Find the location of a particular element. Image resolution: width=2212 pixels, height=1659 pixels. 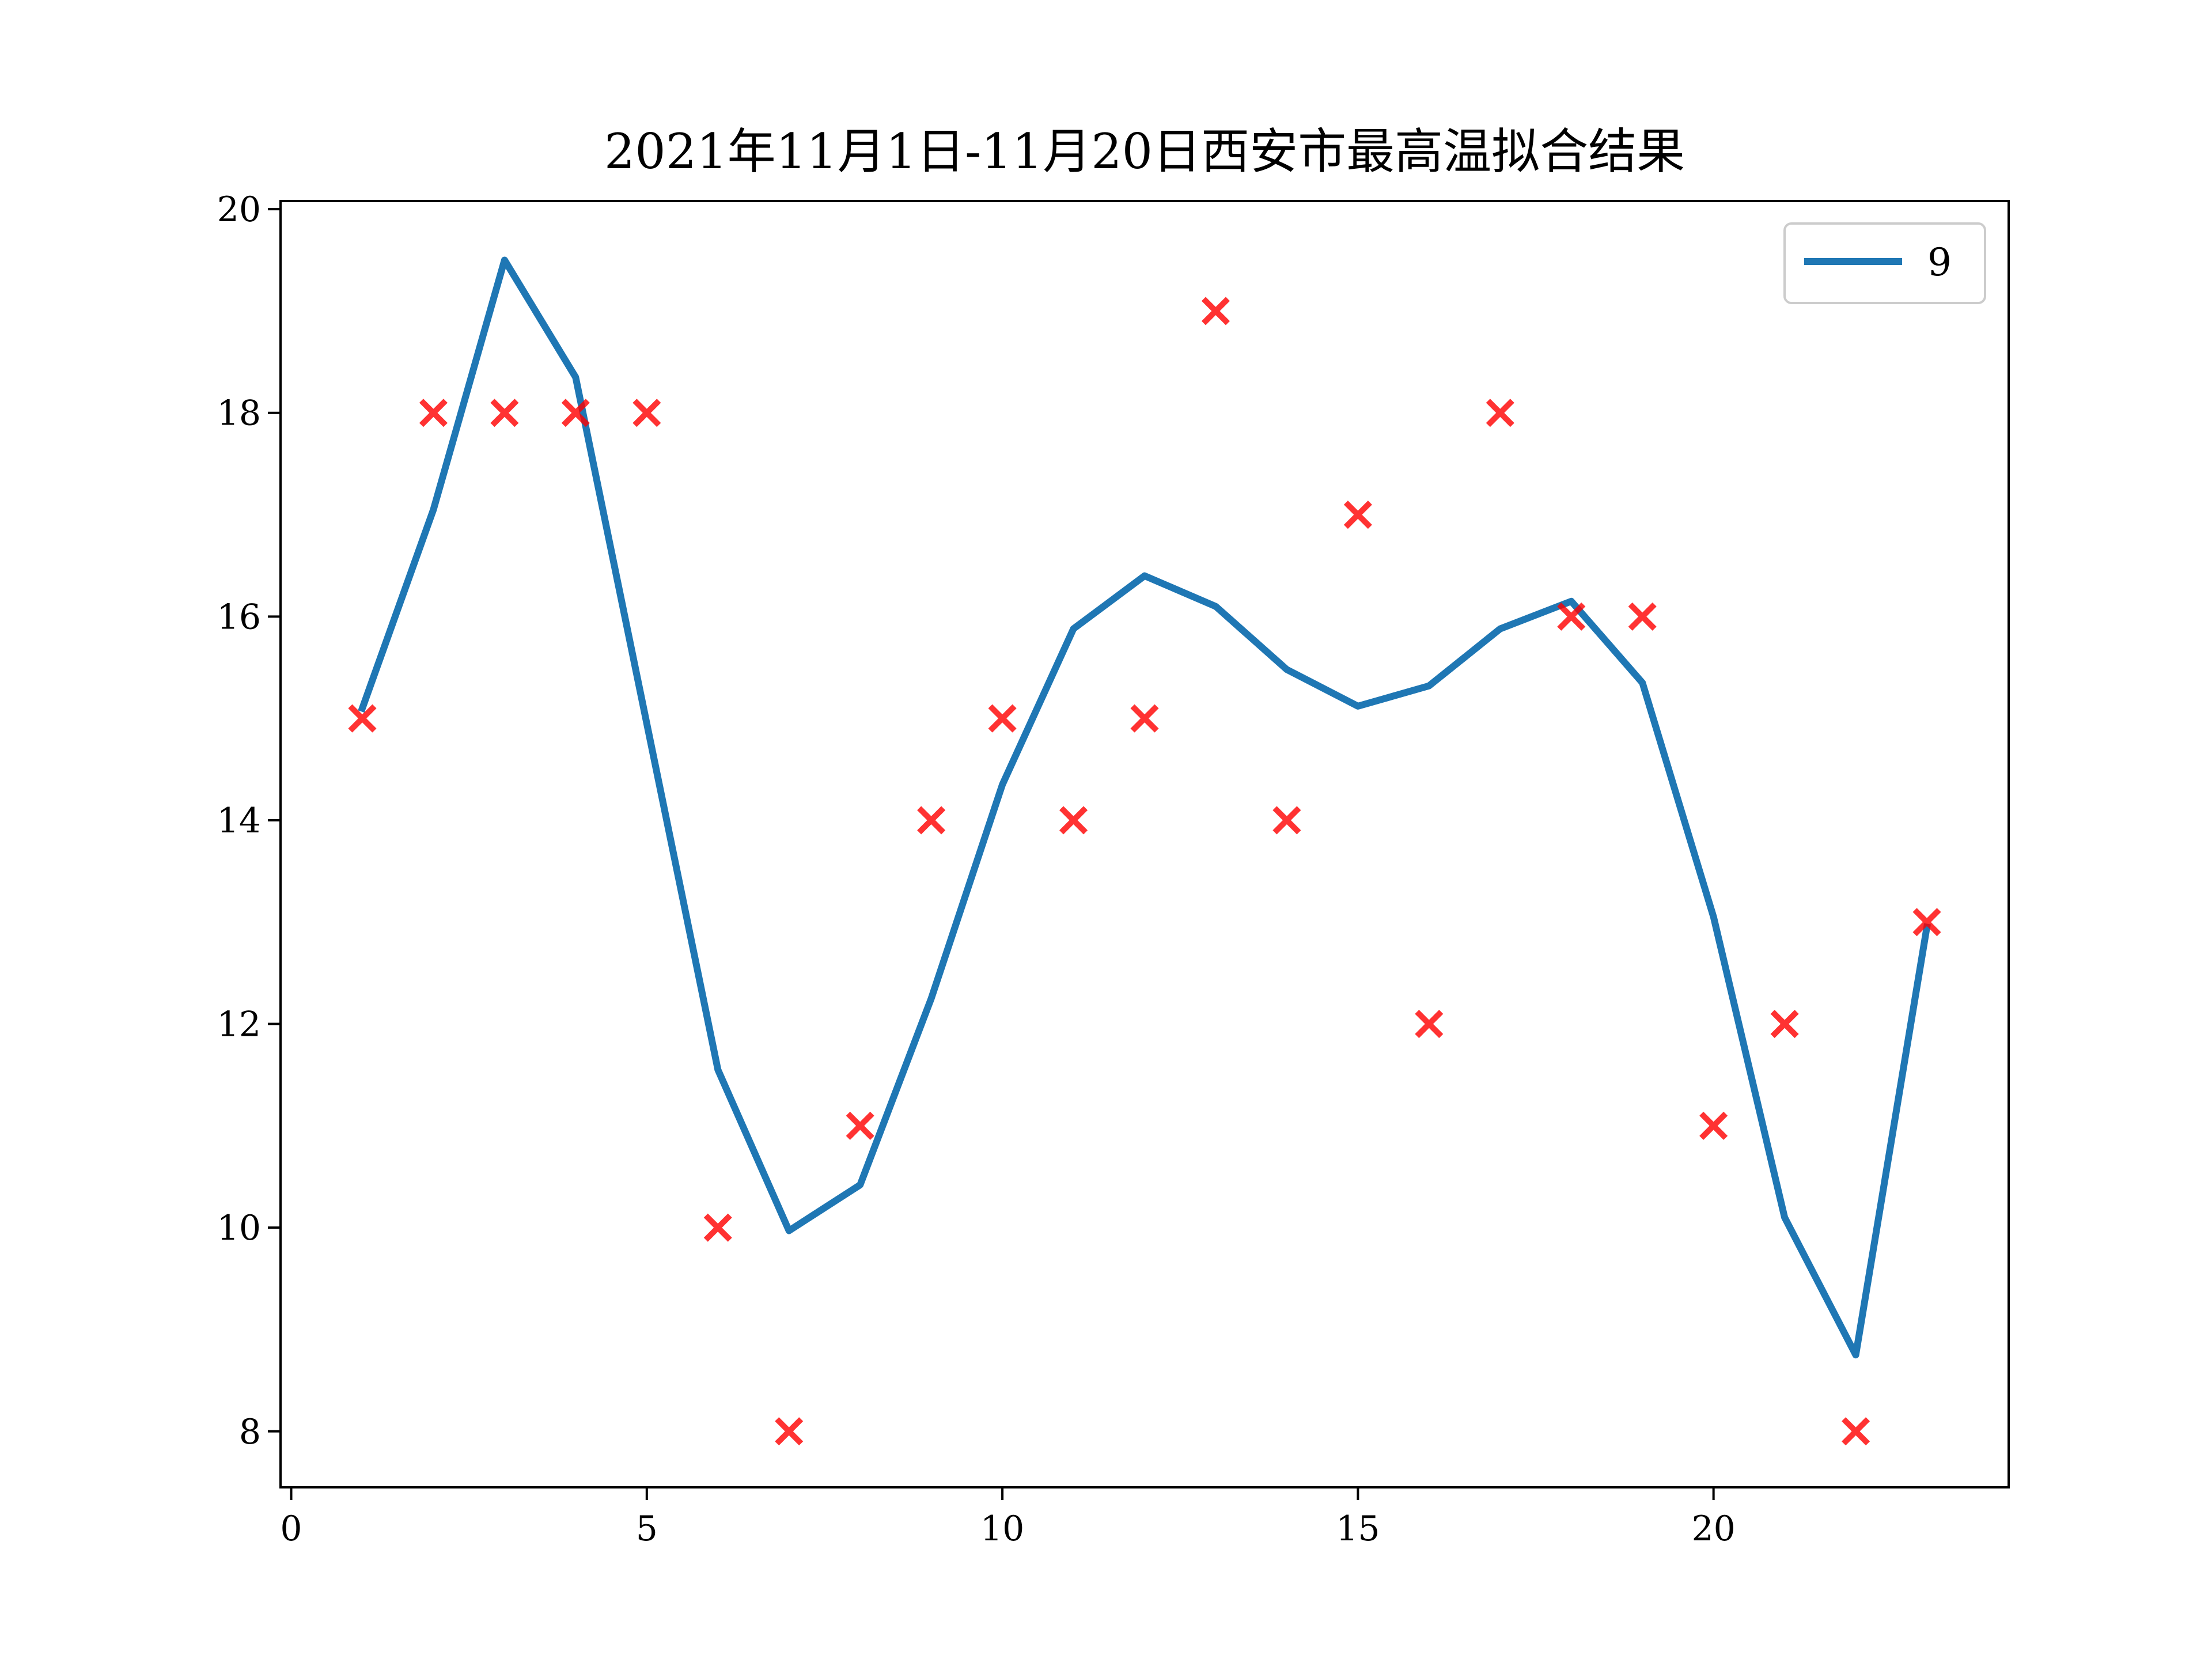

y-tick-label: 18 is located at coordinates (239, 413).